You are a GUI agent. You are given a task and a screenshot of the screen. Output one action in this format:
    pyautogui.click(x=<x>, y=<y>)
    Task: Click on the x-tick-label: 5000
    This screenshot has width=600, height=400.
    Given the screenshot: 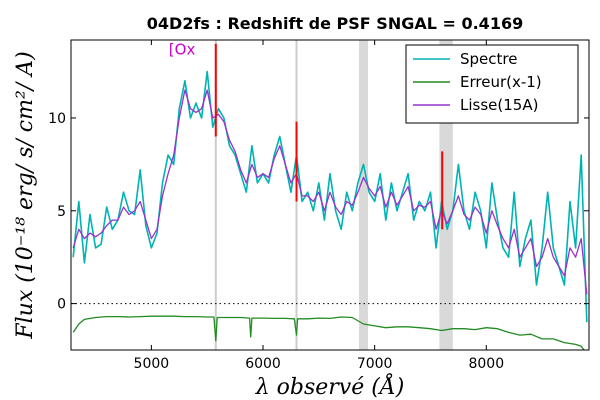 What is the action you would take?
    pyautogui.click(x=152, y=364)
    